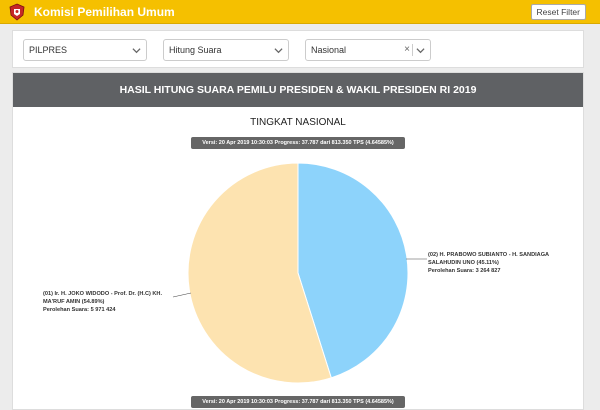  I want to click on top-bar: Komisi Pemilihan Umum Reset Filter, so click(300, 12).